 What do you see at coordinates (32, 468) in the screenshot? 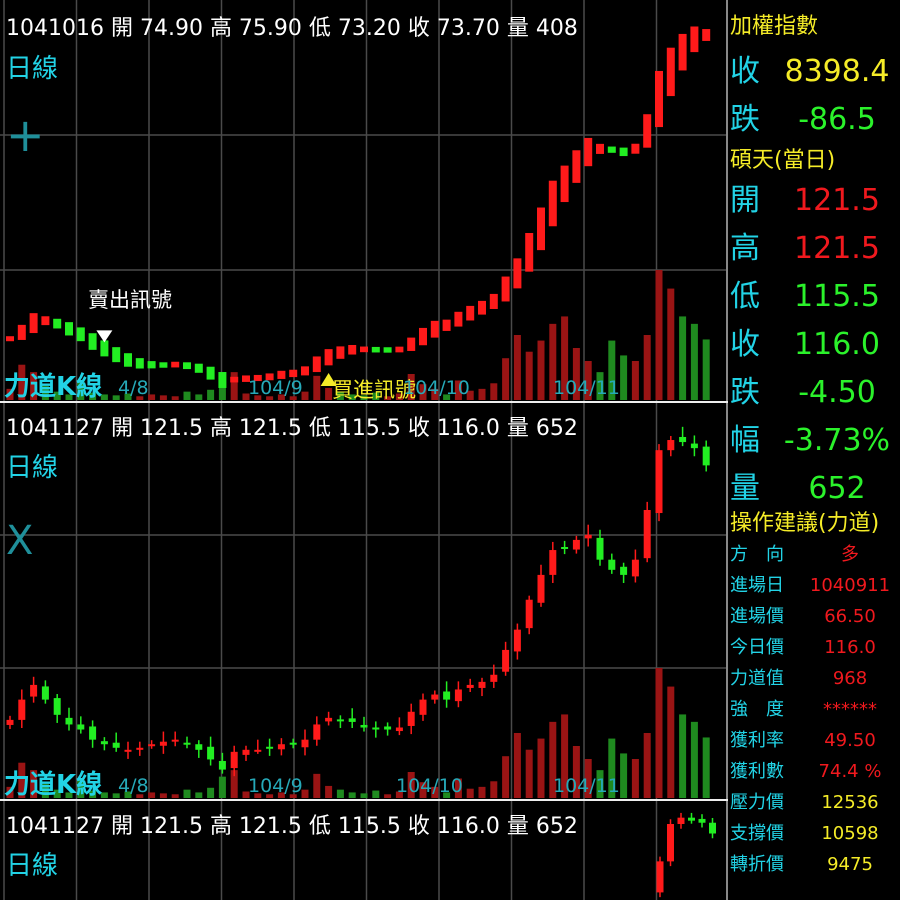
I see `middle-period-label: 日線` at bounding box center [32, 468].